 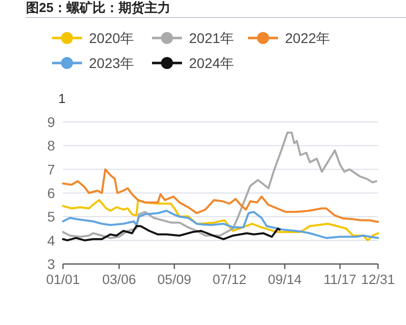 I want to click on x-tick-label: 05/09, so click(x=174, y=279).